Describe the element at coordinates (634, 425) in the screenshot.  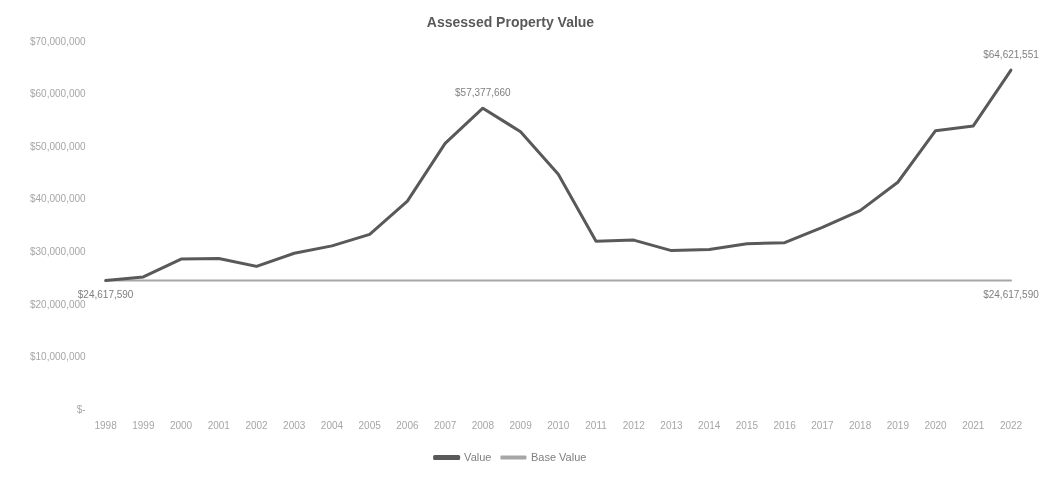
I see `x-tick-label: 2012` at that location.